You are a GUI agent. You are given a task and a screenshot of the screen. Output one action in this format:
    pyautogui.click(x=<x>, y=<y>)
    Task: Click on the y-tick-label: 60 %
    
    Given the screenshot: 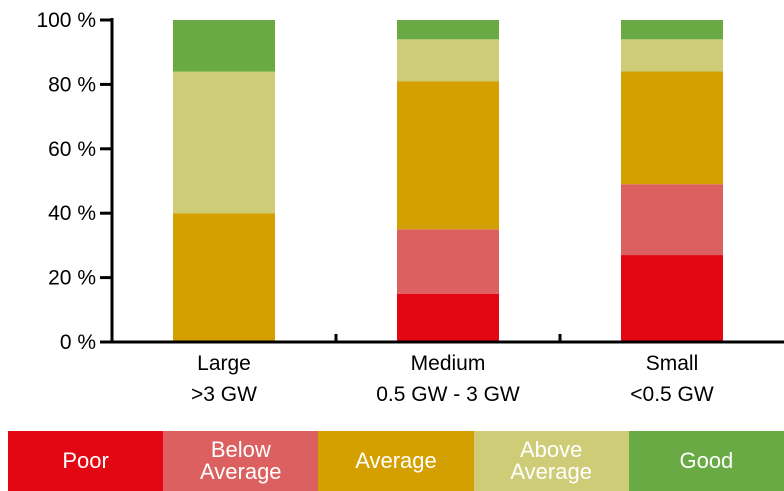 What is the action you would take?
    pyautogui.click(x=72, y=149)
    